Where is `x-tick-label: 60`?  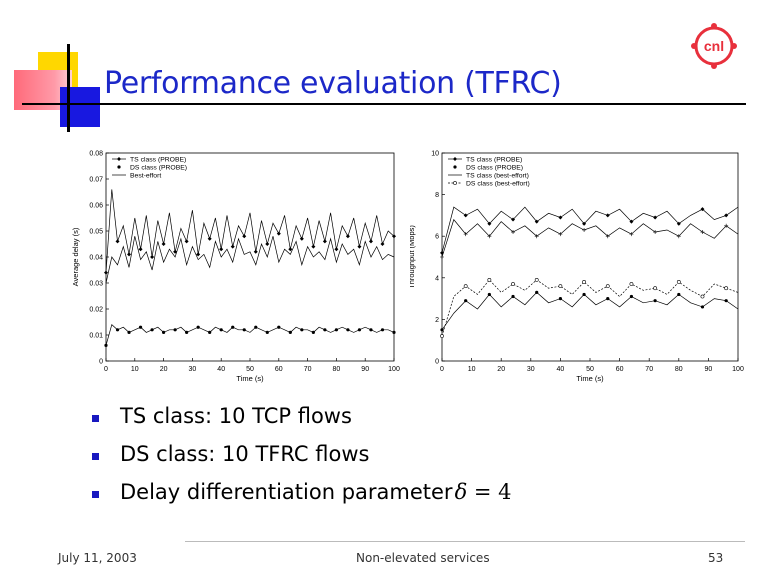
x-tick-label: 60 is located at coordinates (620, 369).